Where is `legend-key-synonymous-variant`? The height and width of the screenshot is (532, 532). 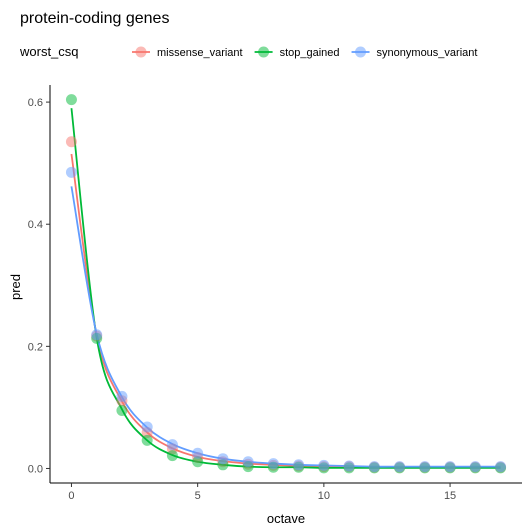
legend-key-synonymous-variant is located at coordinates (361, 52).